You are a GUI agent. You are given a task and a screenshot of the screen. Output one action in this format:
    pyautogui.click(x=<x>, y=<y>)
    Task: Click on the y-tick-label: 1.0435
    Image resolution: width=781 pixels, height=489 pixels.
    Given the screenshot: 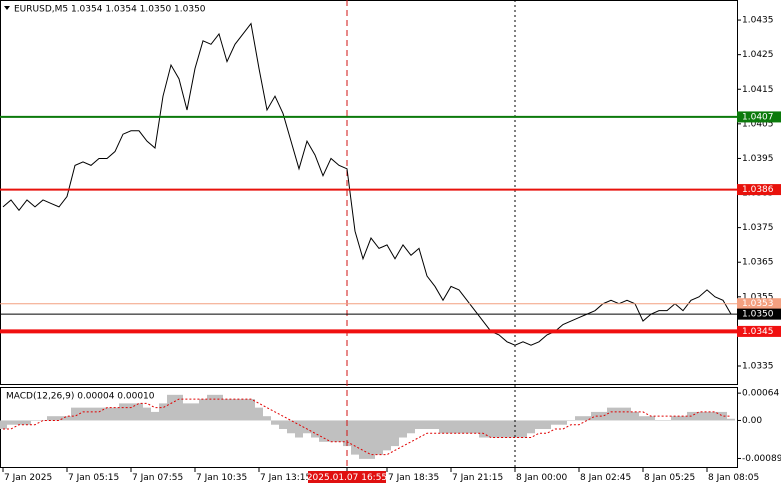 What is the action you would take?
    pyautogui.click(x=758, y=21)
    